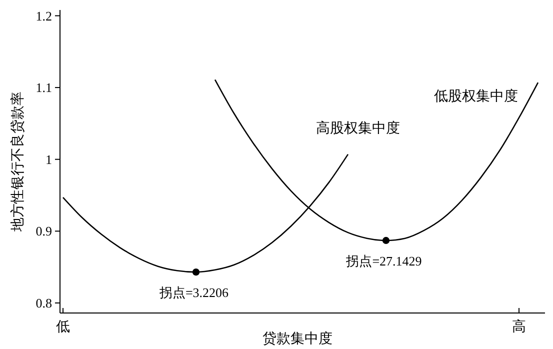 The height and width of the screenshot is (349, 553). Describe the element at coordinates (44, 303) in the screenshot. I see `y-tick-label: 0.8` at that location.